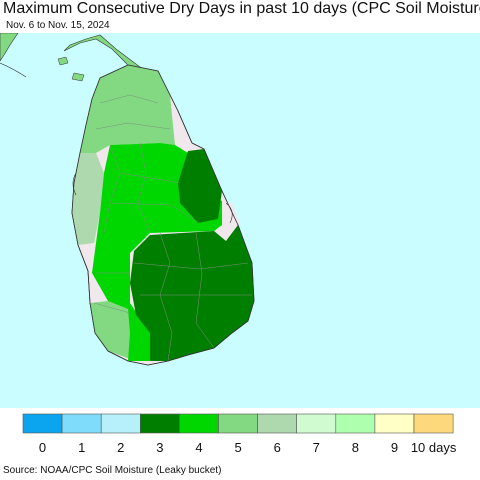 The height and width of the screenshot is (480, 480). What do you see at coordinates (183, 139) in the screenshot?
I see `coastal-patch-north` at bounding box center [183, 139].